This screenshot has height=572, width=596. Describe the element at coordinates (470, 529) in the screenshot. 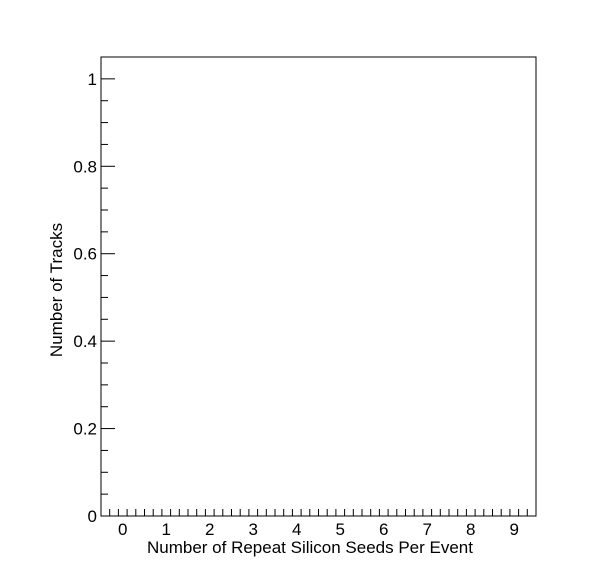

I see `x-tick-label: 8` at that location.